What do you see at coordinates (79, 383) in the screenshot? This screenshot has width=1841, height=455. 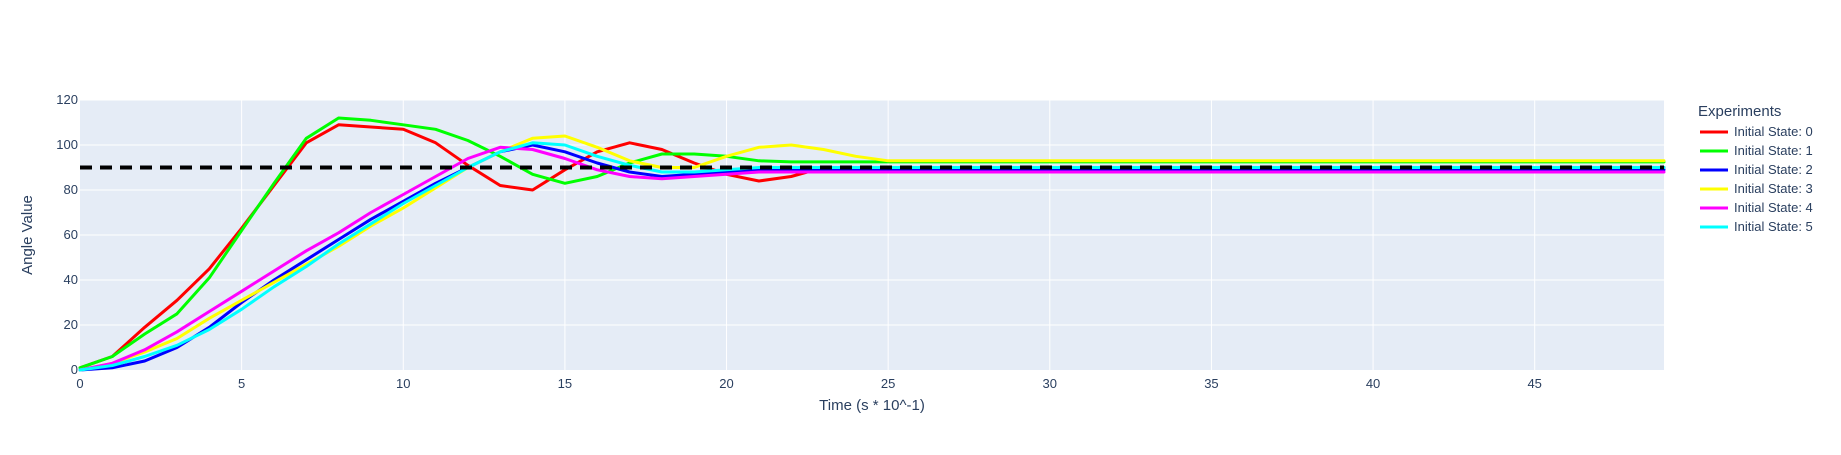 I see `x-tick-label: 0` at bounding box center [79, 383].